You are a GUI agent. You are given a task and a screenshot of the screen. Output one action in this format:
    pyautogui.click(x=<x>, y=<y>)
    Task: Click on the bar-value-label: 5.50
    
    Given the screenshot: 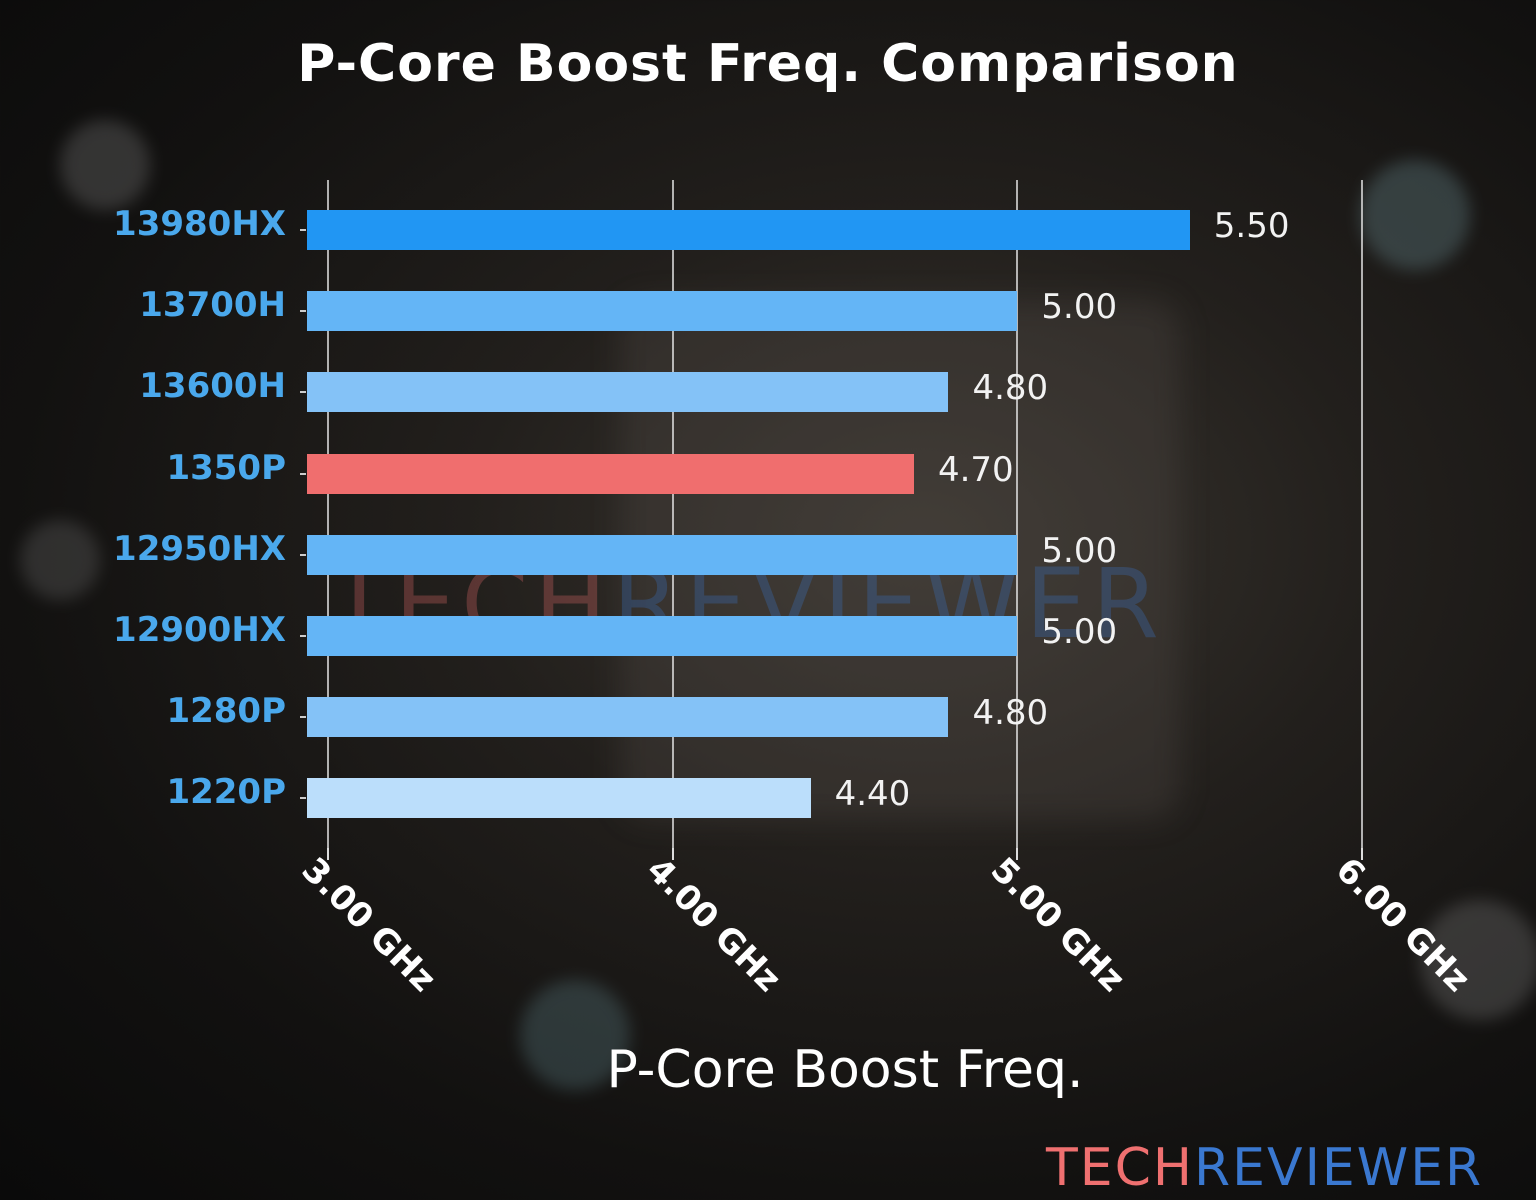 What is the action you would take?
    pyautogui.click(x=1251, y=226)
    